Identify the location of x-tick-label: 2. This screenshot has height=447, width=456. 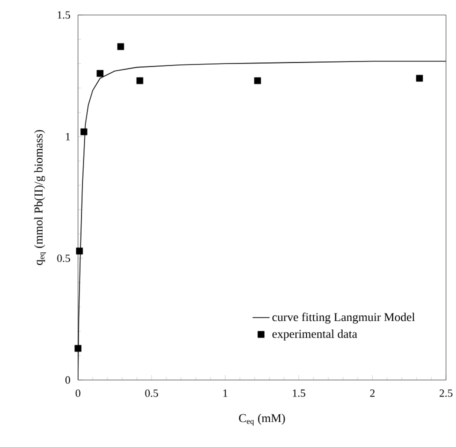
(372, 393).